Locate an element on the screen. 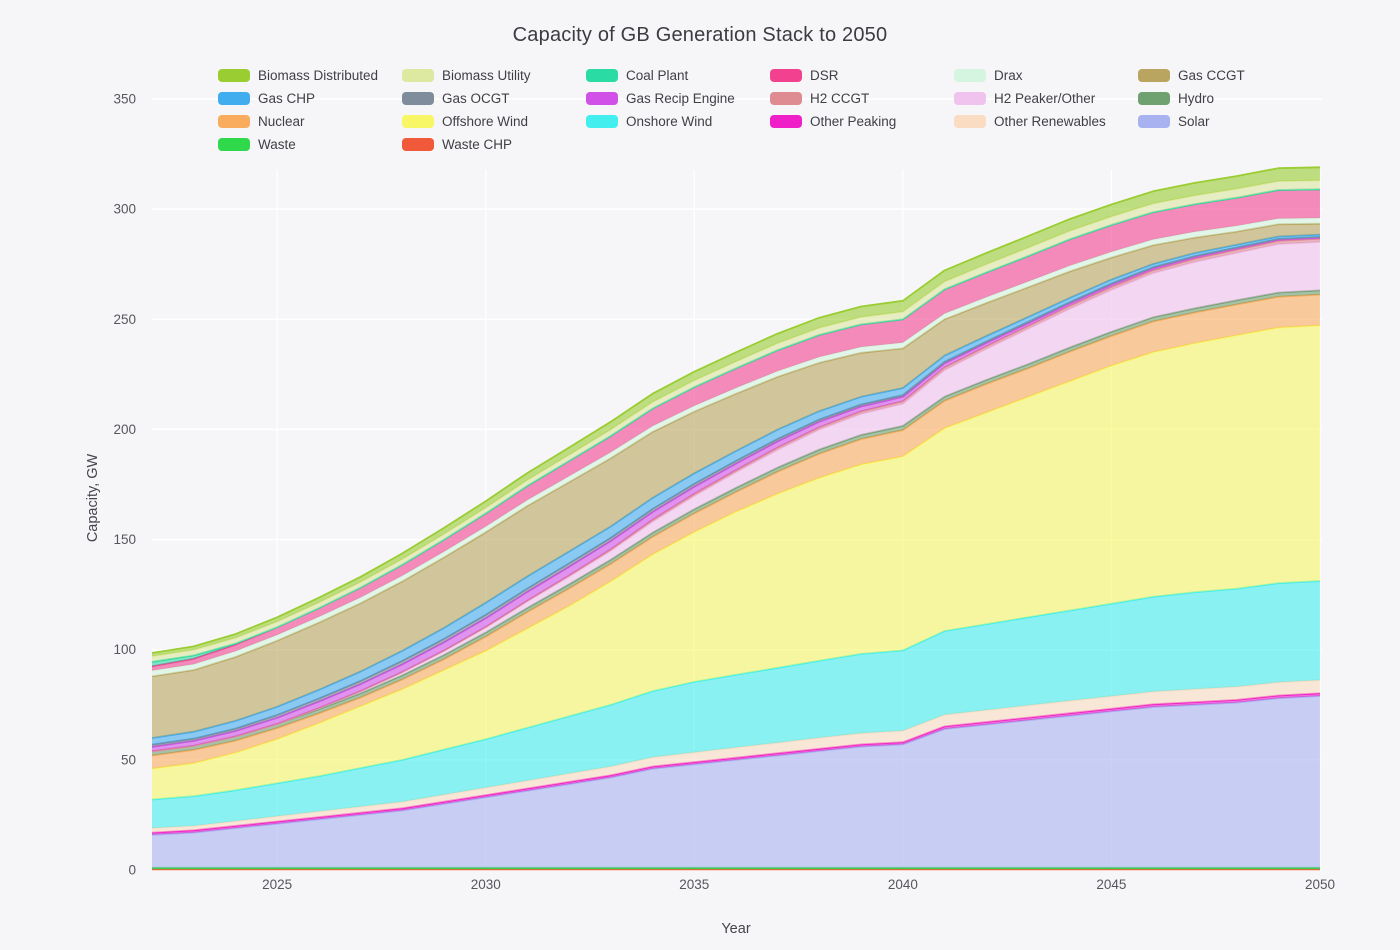 This screenshot has height=950, width=1400. legend-label: Hydro is located at coordinates (1196, 98).